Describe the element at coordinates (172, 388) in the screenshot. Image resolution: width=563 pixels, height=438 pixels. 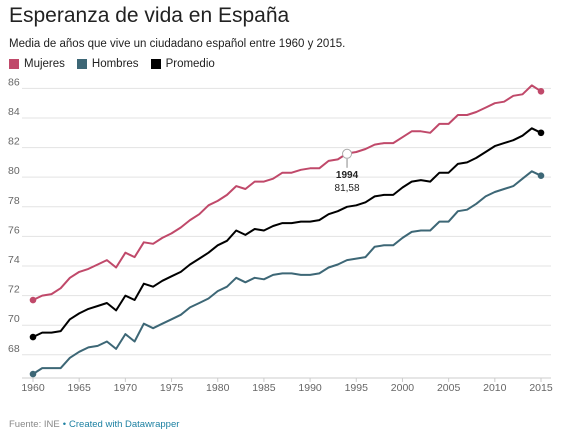
I see `x-tick-label: 1975` at that location.